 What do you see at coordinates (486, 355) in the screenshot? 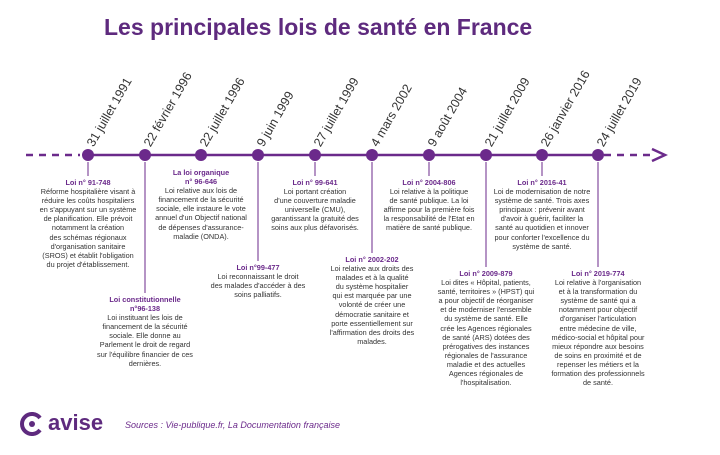
I see `law-description-line: régionales de l'assurance` at bounding box center [486, 355].